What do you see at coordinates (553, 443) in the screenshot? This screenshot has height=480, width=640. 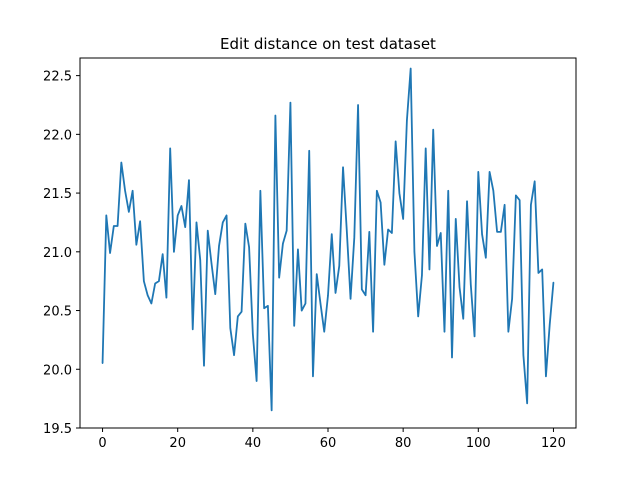 I see `x-tick-label: 120` at bounding box center [553, 443].